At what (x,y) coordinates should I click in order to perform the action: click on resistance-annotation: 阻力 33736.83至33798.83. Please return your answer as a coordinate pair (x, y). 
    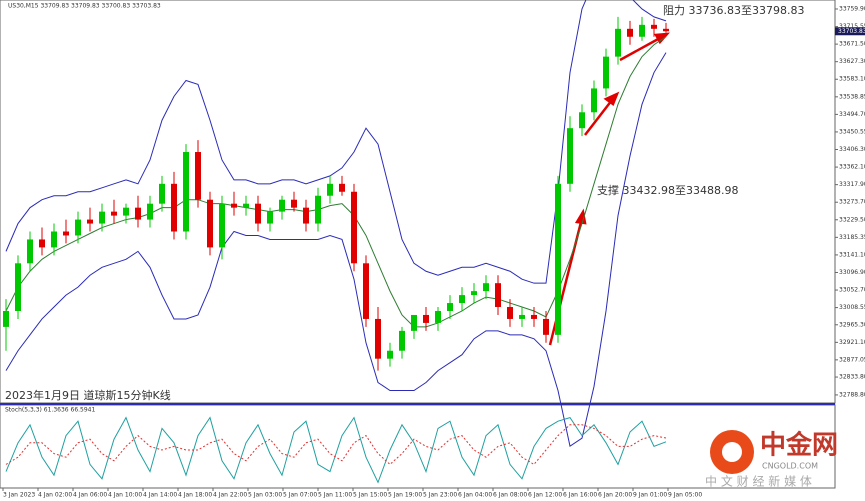
    Looking at the image, I should click on (733, 10).